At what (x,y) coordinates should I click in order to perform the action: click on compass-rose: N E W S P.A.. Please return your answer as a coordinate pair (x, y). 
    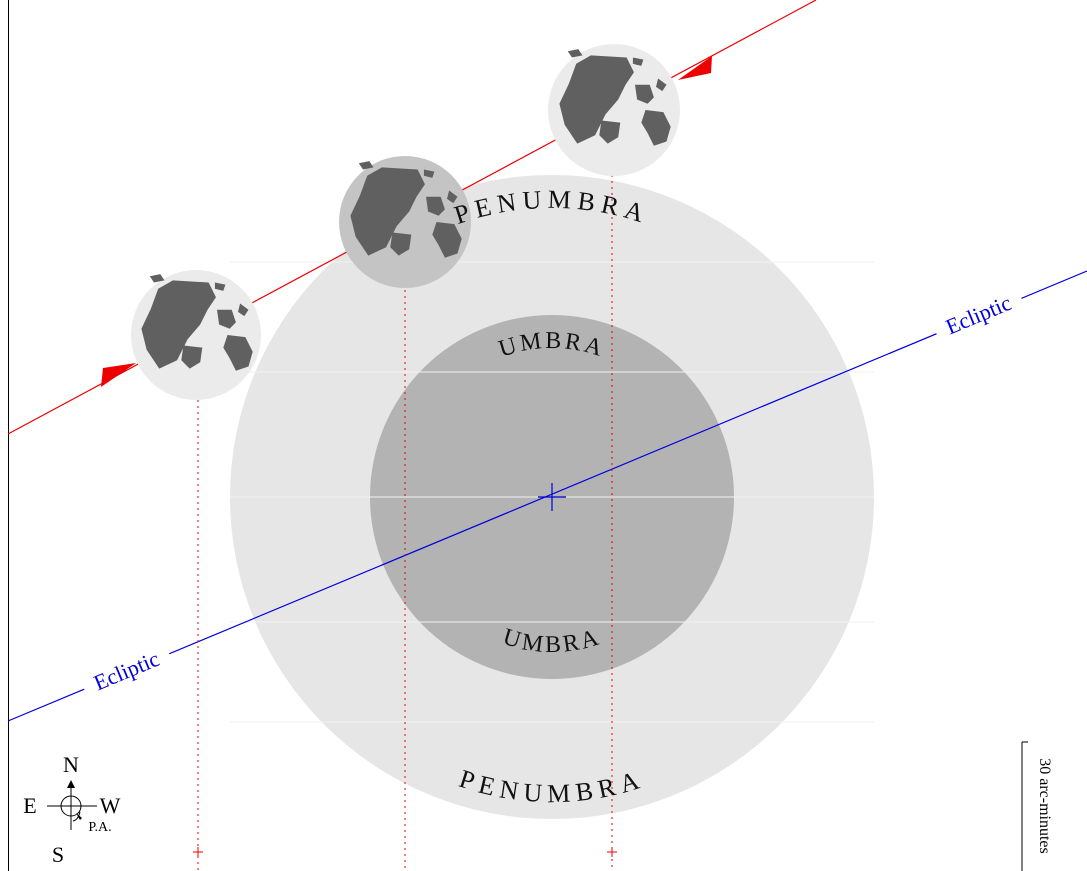
    Looking at the image, I should click on (71, 809).